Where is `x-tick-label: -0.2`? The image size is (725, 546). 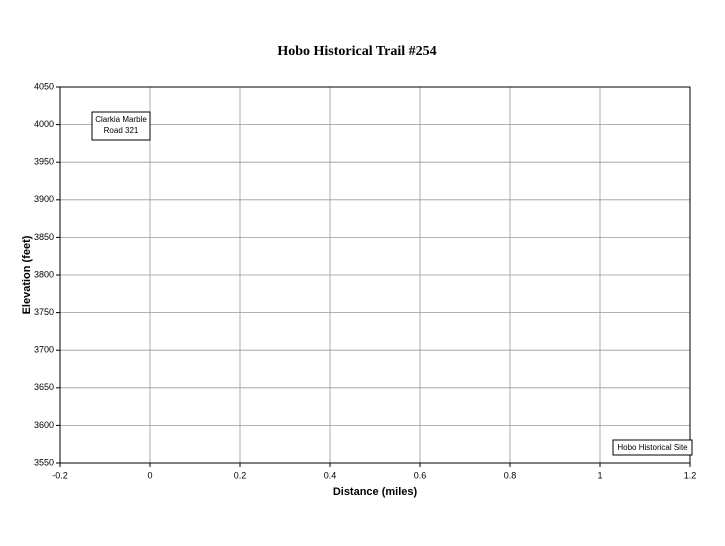 x-tick-label: -0.2 is located at coordinates (60, 475).